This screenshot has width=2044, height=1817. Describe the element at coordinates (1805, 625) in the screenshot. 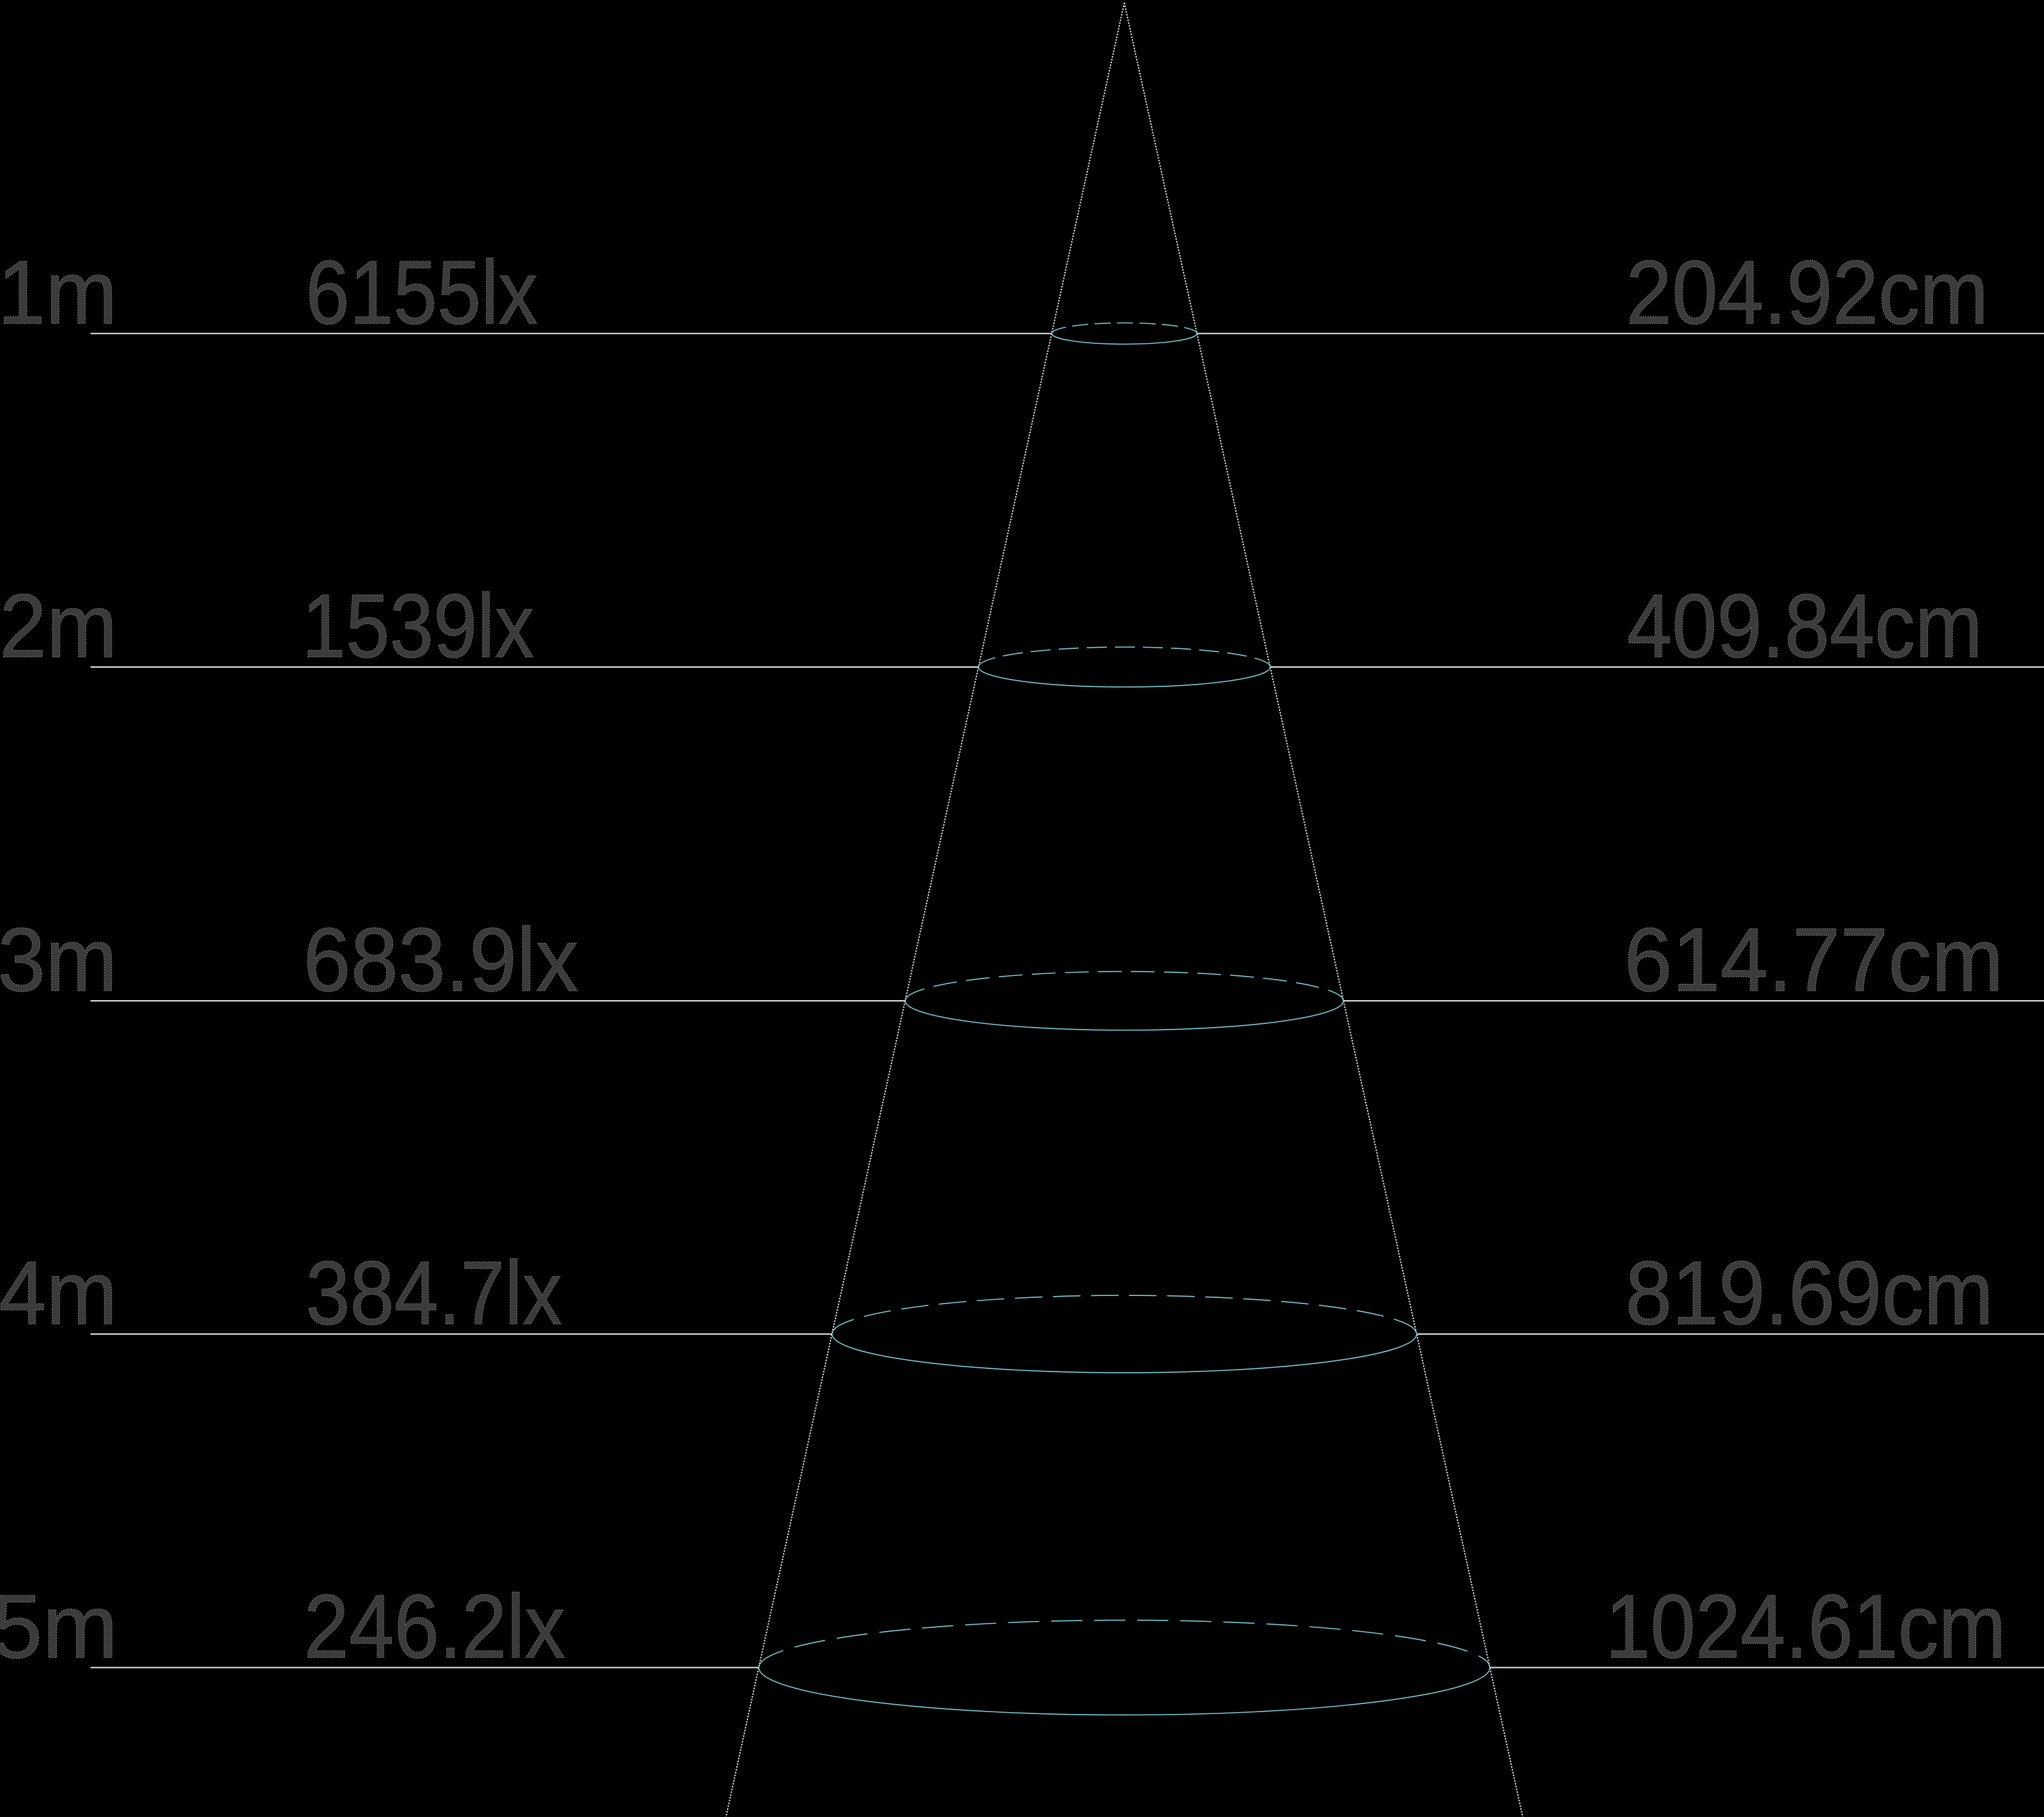

I see `svg-text: 409.84cm` at that location.